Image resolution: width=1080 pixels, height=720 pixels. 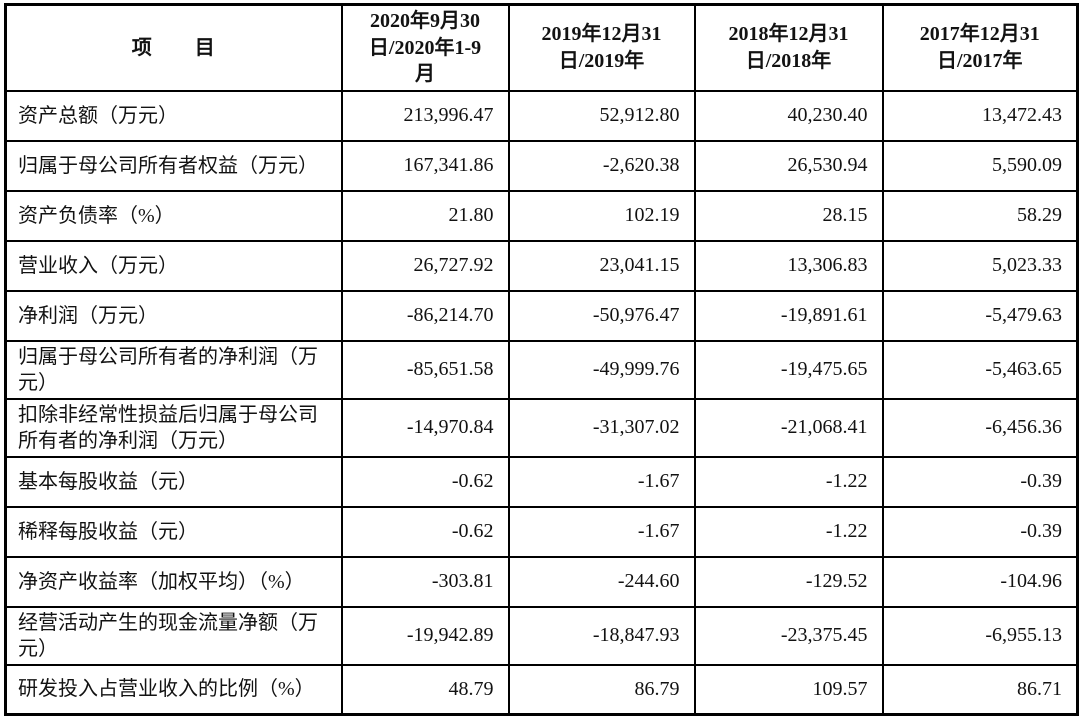 I want to click on cell-value: 23,041.15, so click(x=601, y=265).